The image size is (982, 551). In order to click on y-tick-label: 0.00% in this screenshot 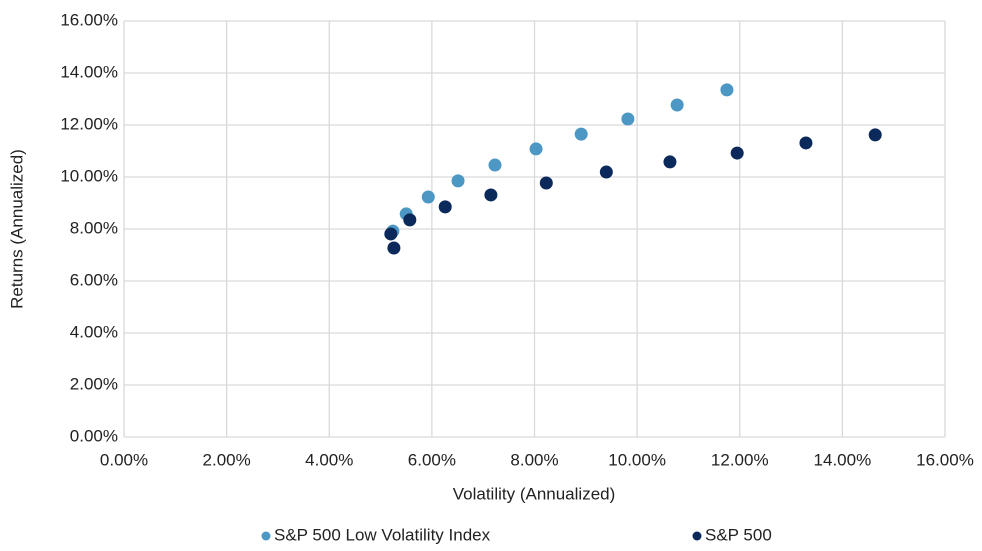, I will do `click(94, 435)`.